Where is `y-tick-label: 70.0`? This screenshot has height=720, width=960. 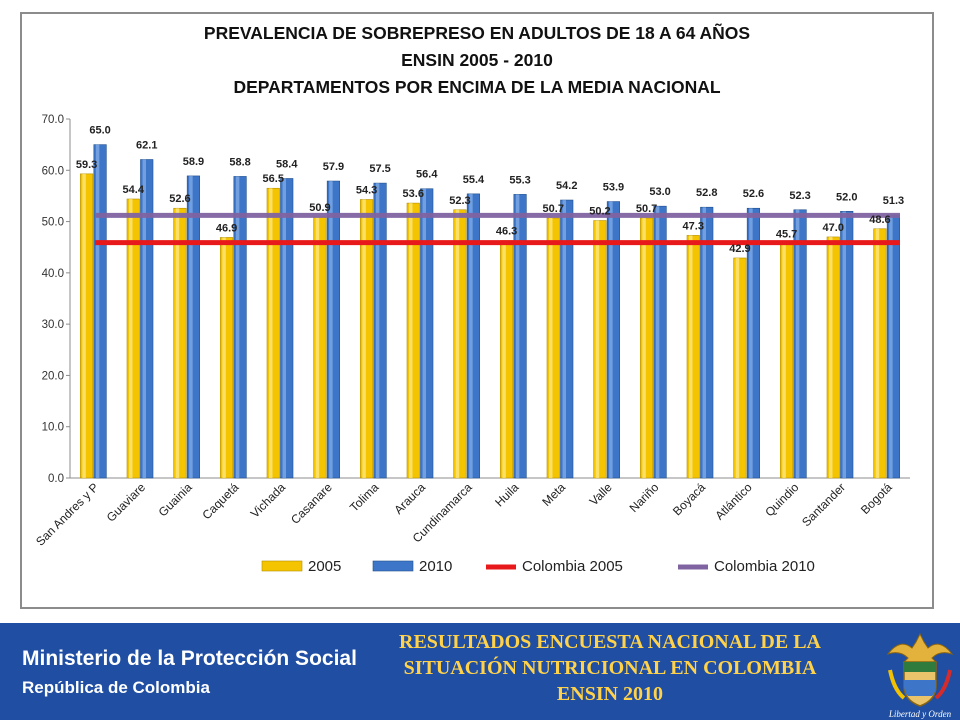
y-tick-label: 70.0 is located at coordinates (53, 120).